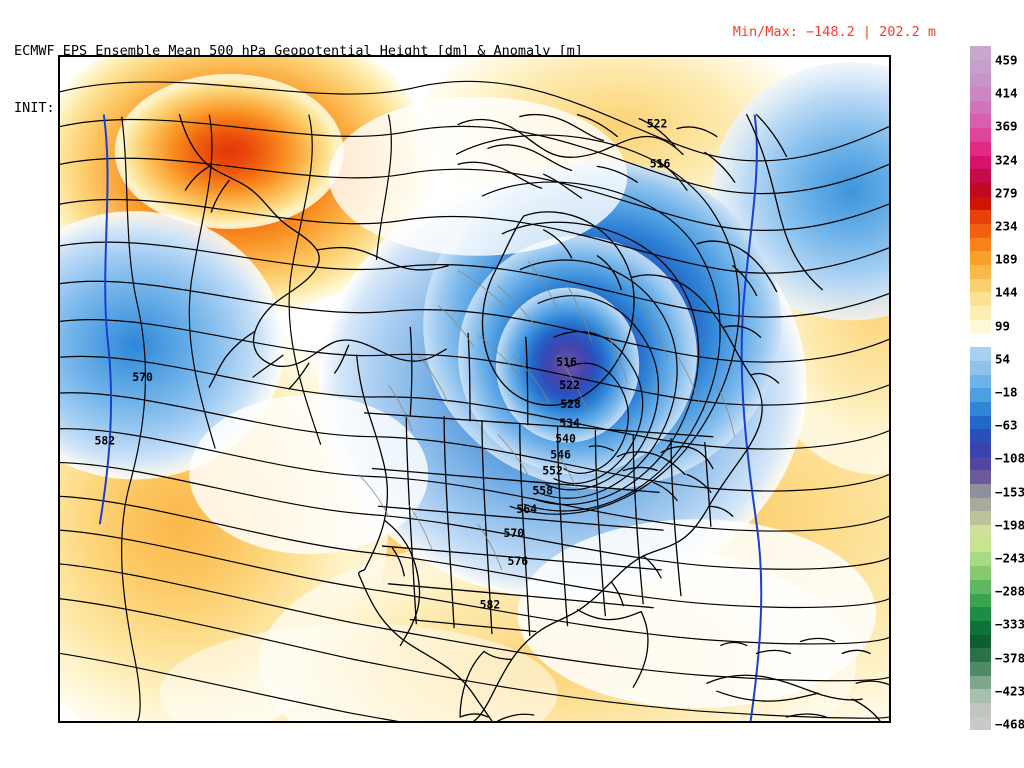 This screenshot has width=1024, height=768. What do you see at coordinates (526, 509) in the screenshot?
I see `contour-label: 564` at bounding box center [526, 509].